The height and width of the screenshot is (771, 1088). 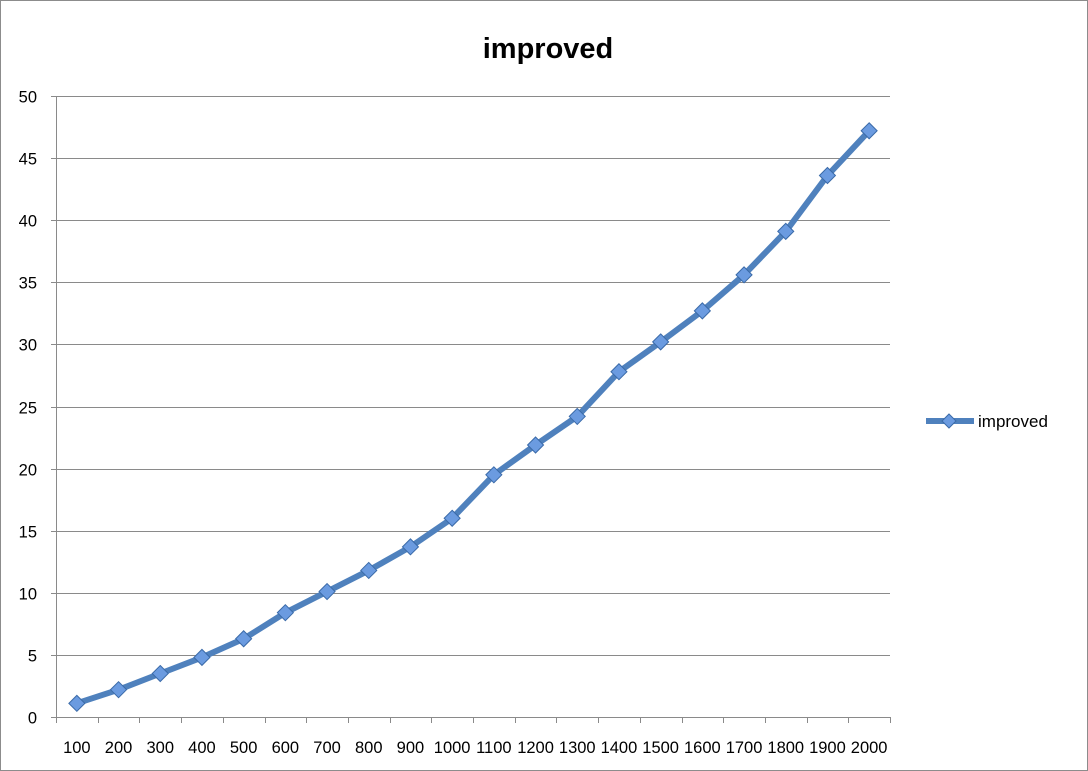 I want to click on x-tick-label: 1400, so click(x=619, y=748).